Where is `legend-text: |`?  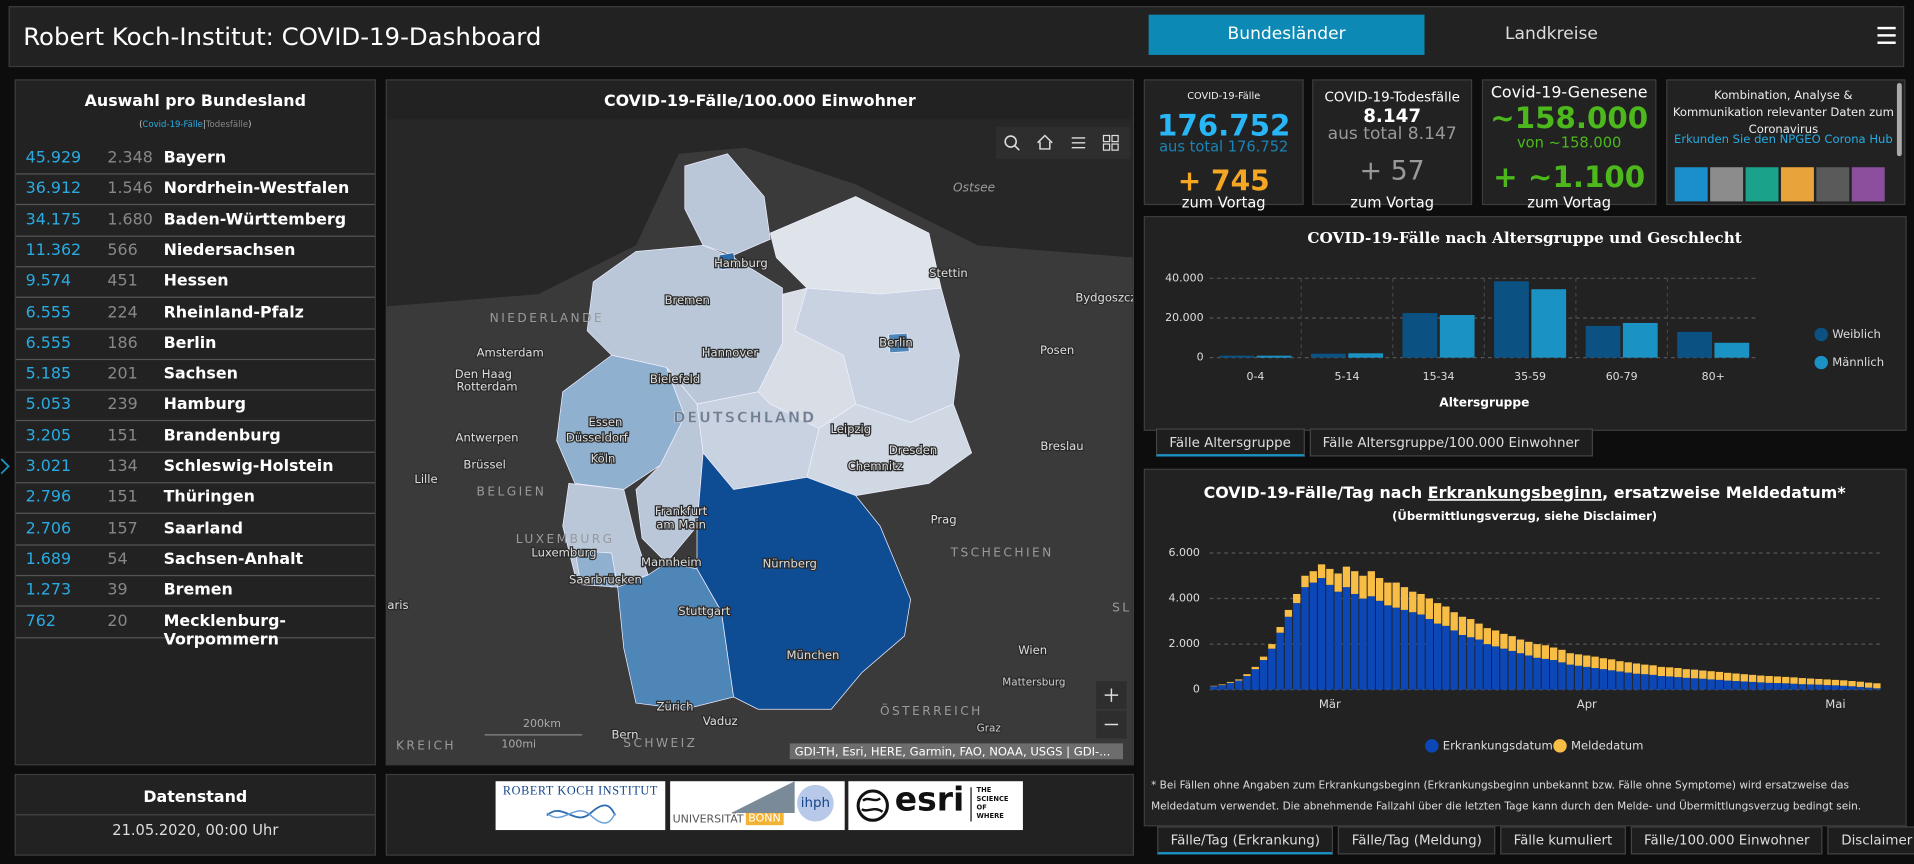 legend-text: | is located at coordinates (204, 124).